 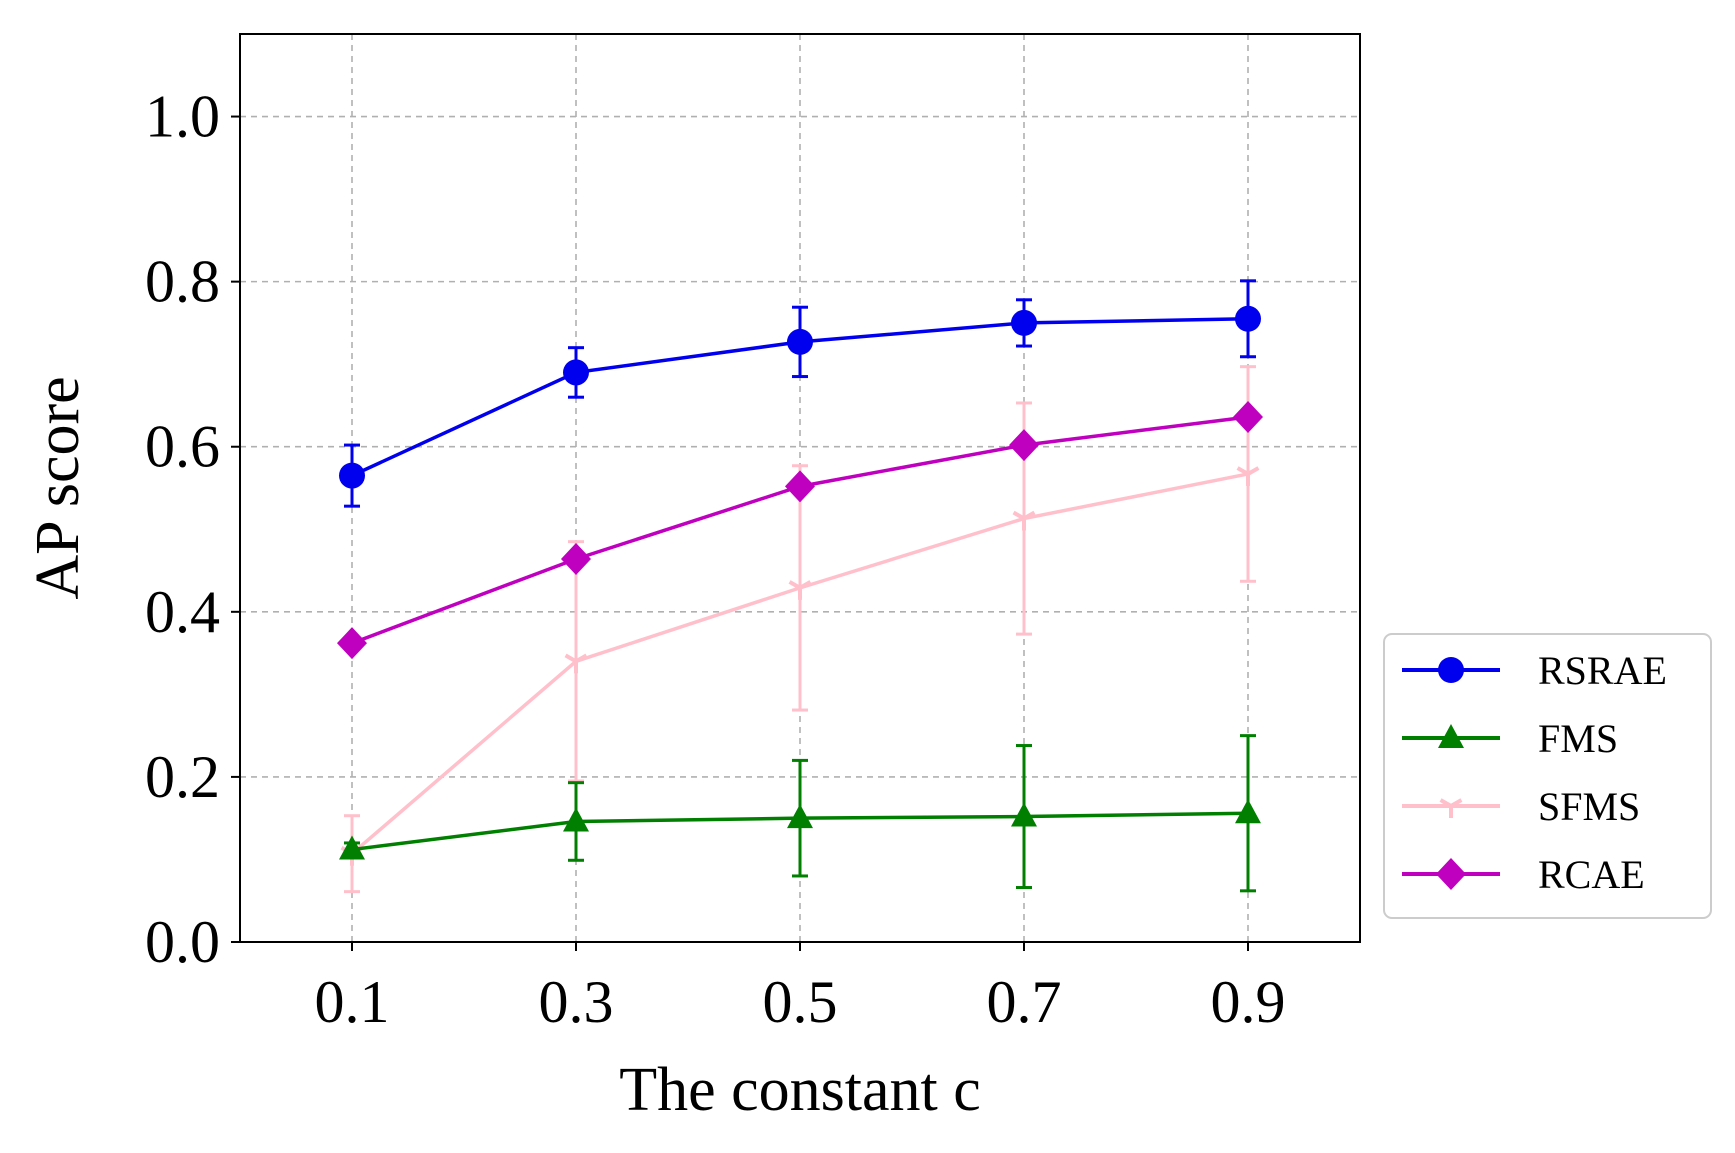 What do you see at coordinates (576, 1002) in the screenshot?
I see `x-tick-label: 0.3` at bounding box center [576, 1002].